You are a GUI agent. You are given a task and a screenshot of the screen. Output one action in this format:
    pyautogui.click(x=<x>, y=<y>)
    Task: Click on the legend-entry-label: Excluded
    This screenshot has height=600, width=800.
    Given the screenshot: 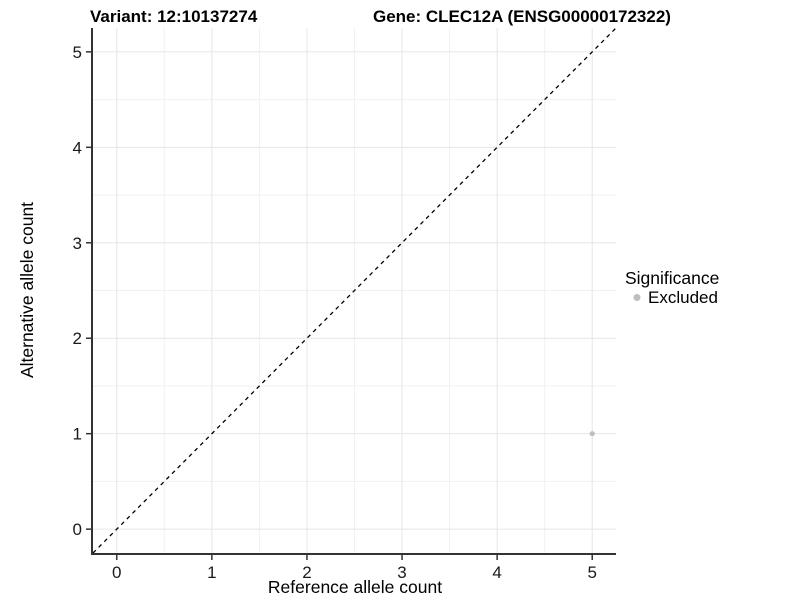 What is the action you would take?
    pyautogui.click(x=683, y=297)
    